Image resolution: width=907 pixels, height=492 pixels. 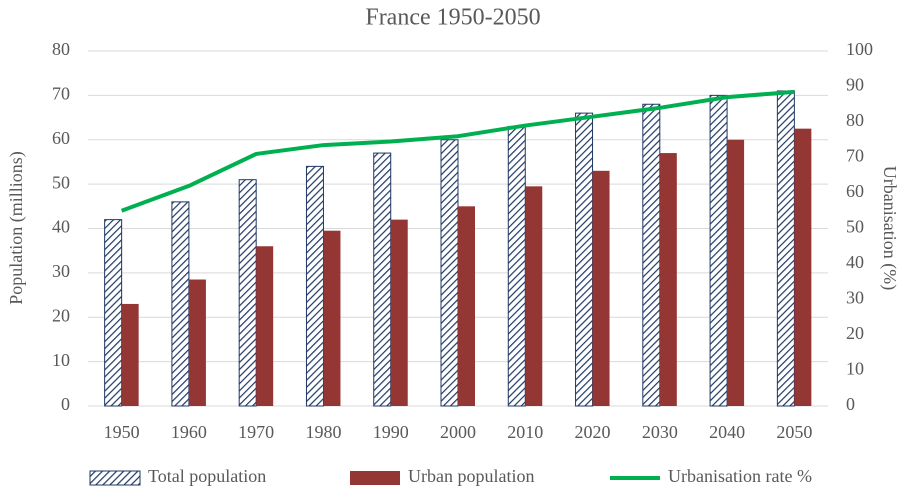 I want to click on x-tick-label: 2010, so click(x=525, y=432).